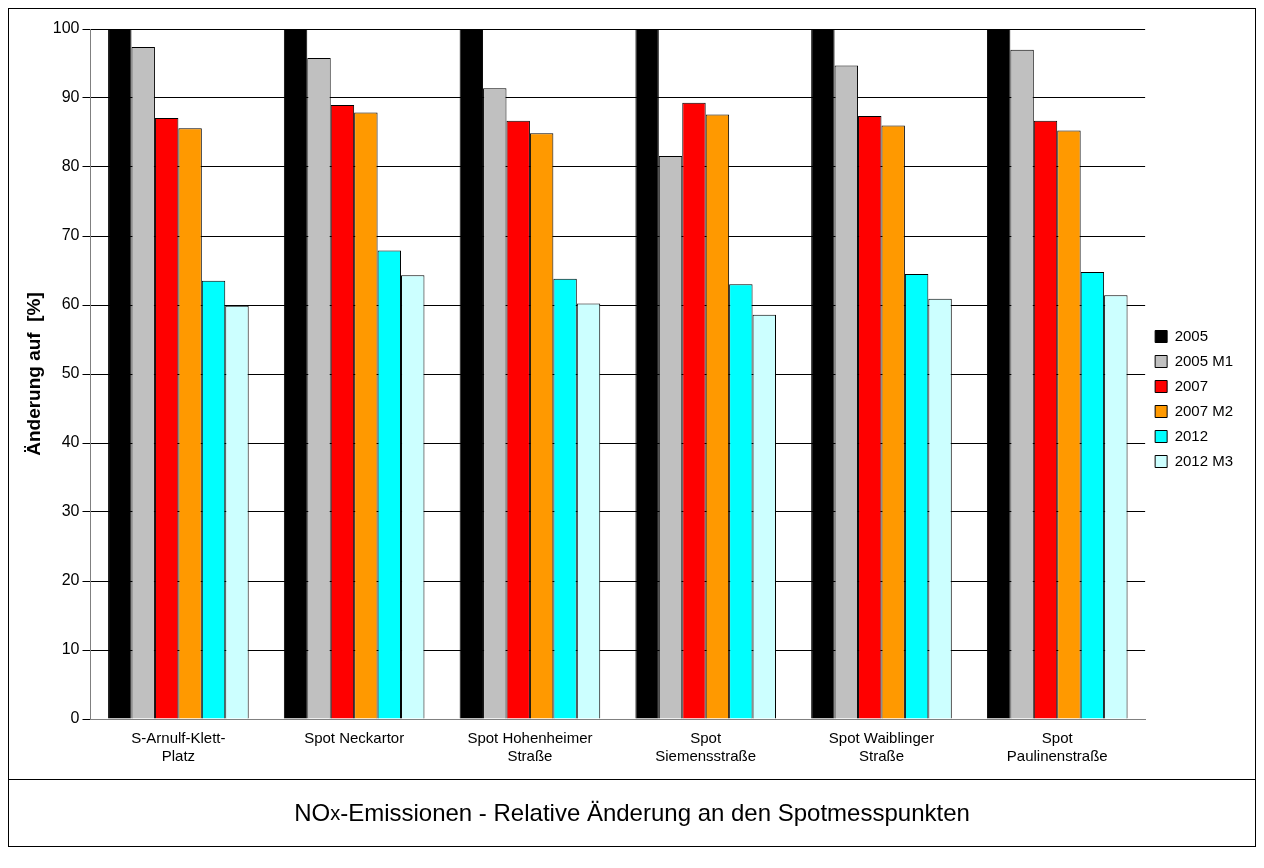 The height and width of the screenshot is (868, 1264). I want to click on y-tick-label: 60, so click(70, 304).